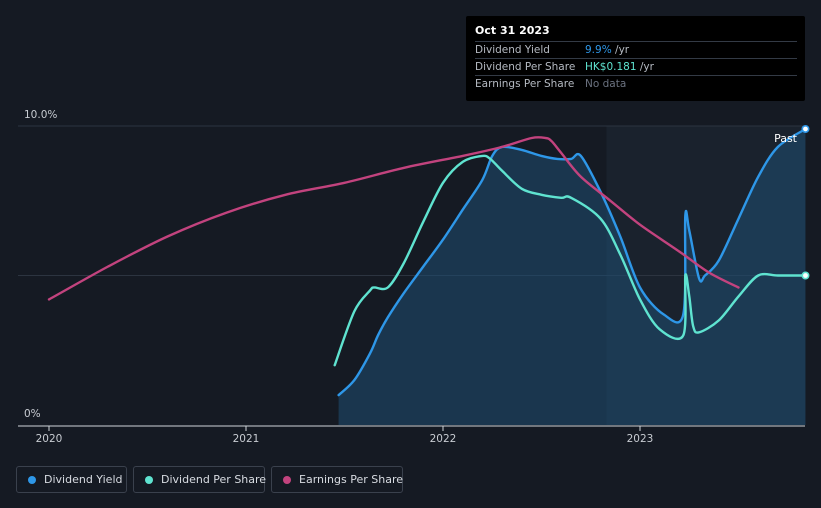 Image resolution: width=821 pixels, height=508 pixels. I want to click on tooltip-row-earnings-per-share: Earnings Per Share No data, so click(636, 84).